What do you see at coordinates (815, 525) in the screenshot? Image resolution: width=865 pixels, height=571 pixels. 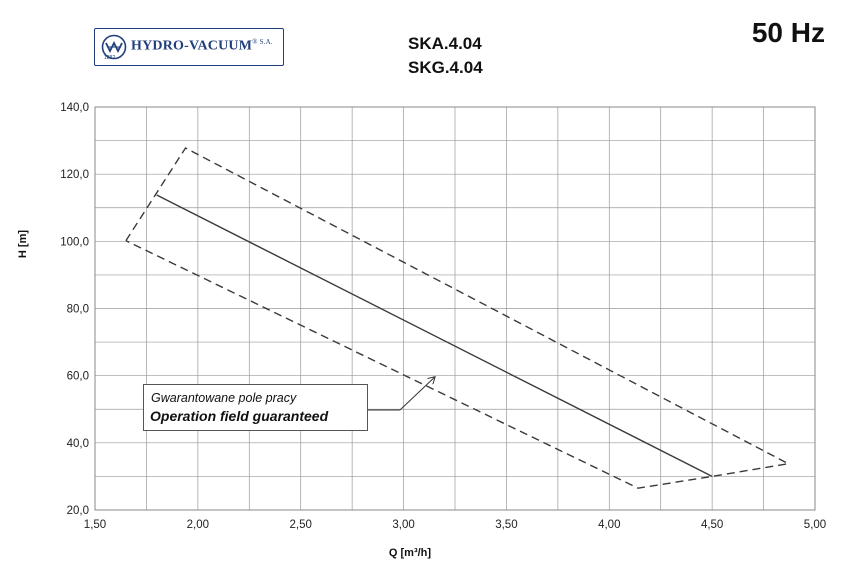 I see `x-tick-label: 5,00` at bounding box center [815, 525].